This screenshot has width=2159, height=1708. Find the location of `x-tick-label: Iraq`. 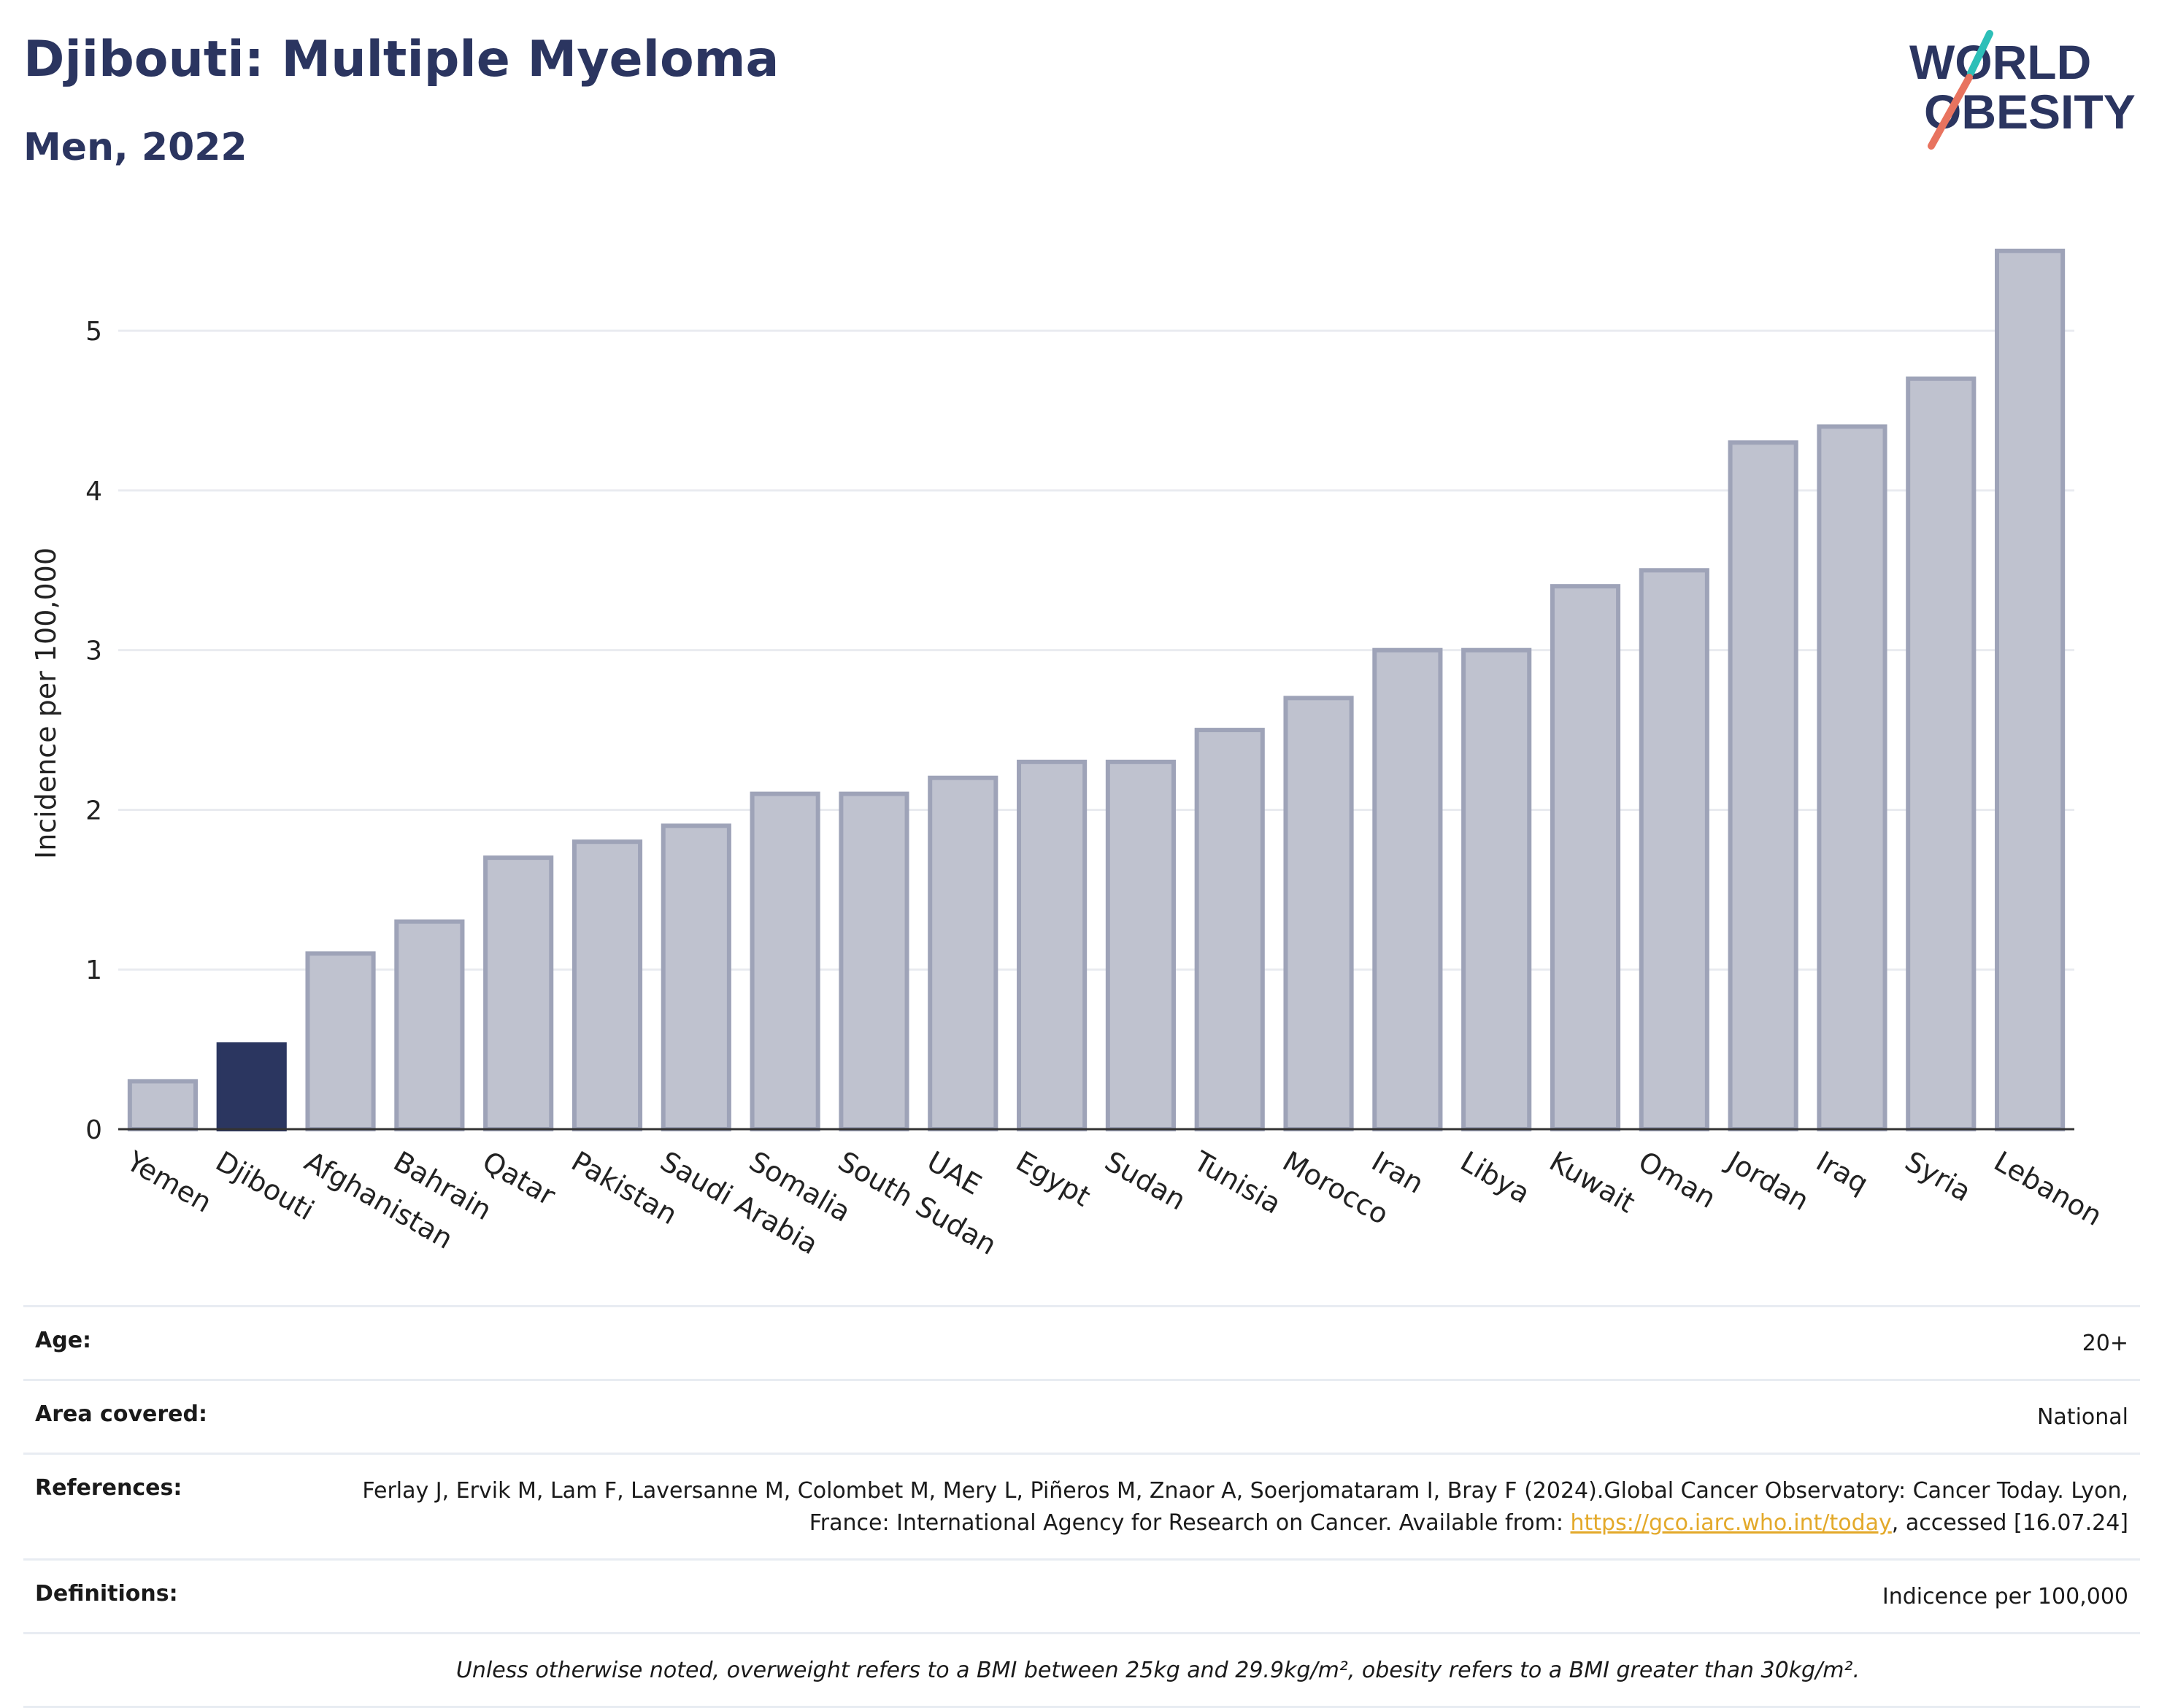

x-tick-label: Iraq is located at coordinates (1843, 1172).